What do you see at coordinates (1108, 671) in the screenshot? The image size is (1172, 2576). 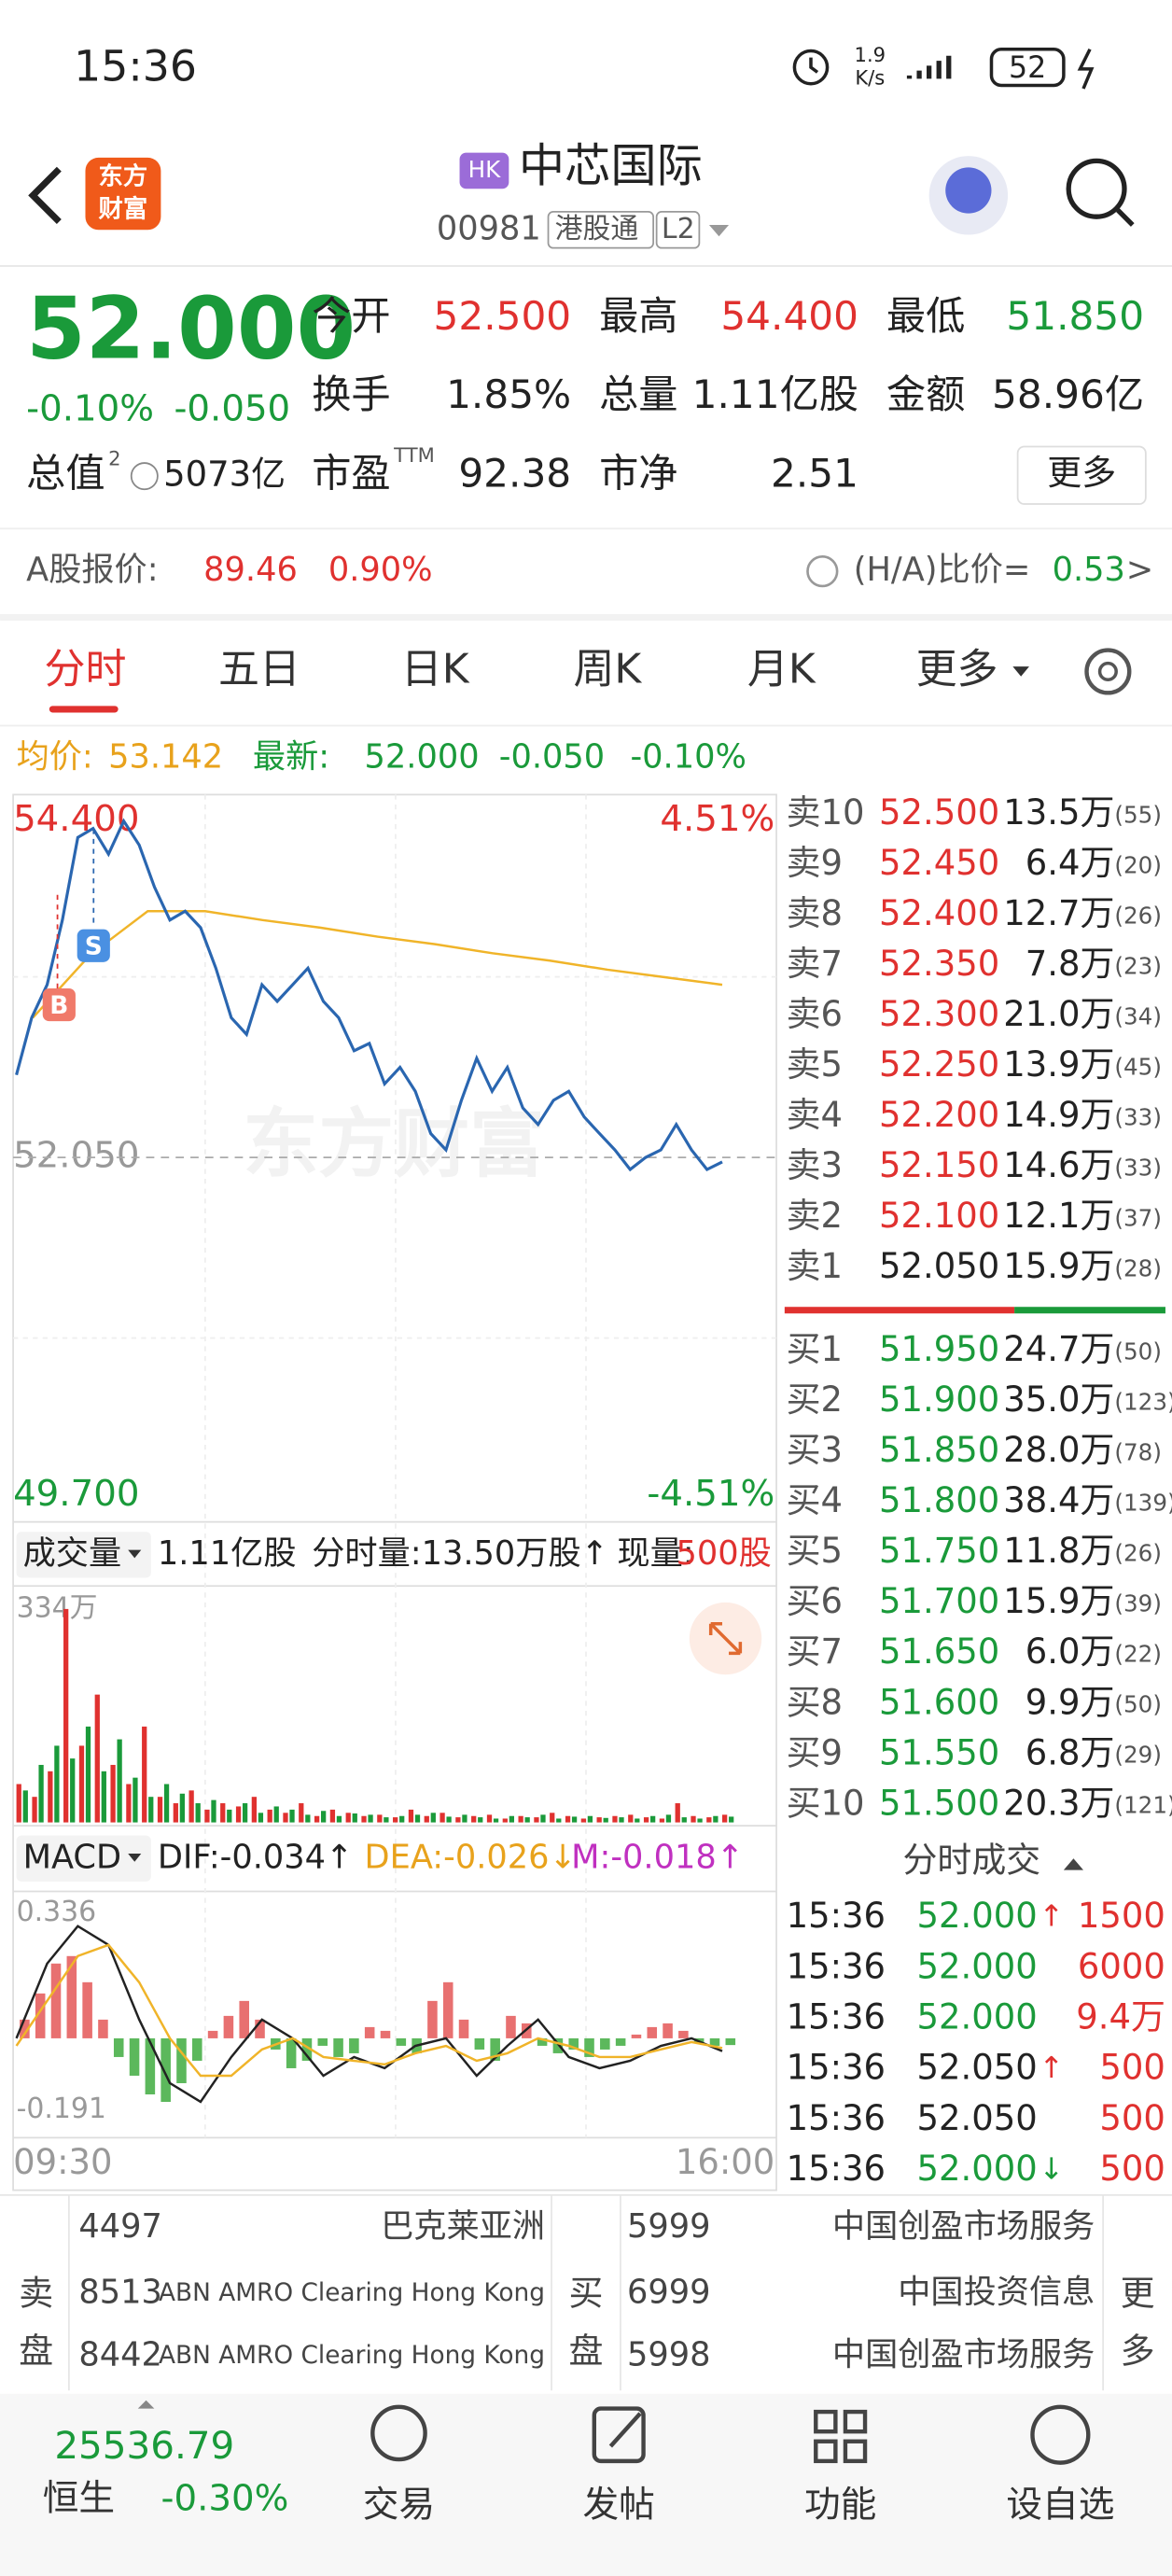 I see `settings-icon` at bounding box center [1108, 671].